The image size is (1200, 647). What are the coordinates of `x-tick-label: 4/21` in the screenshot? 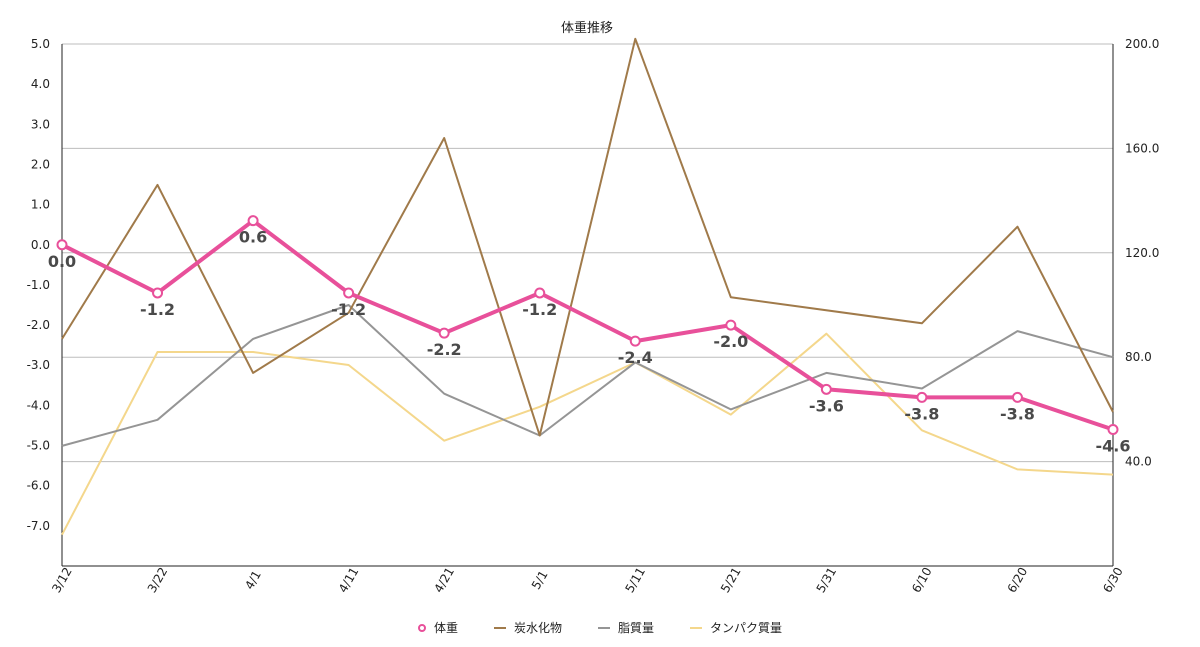 It's located at (444, 580).